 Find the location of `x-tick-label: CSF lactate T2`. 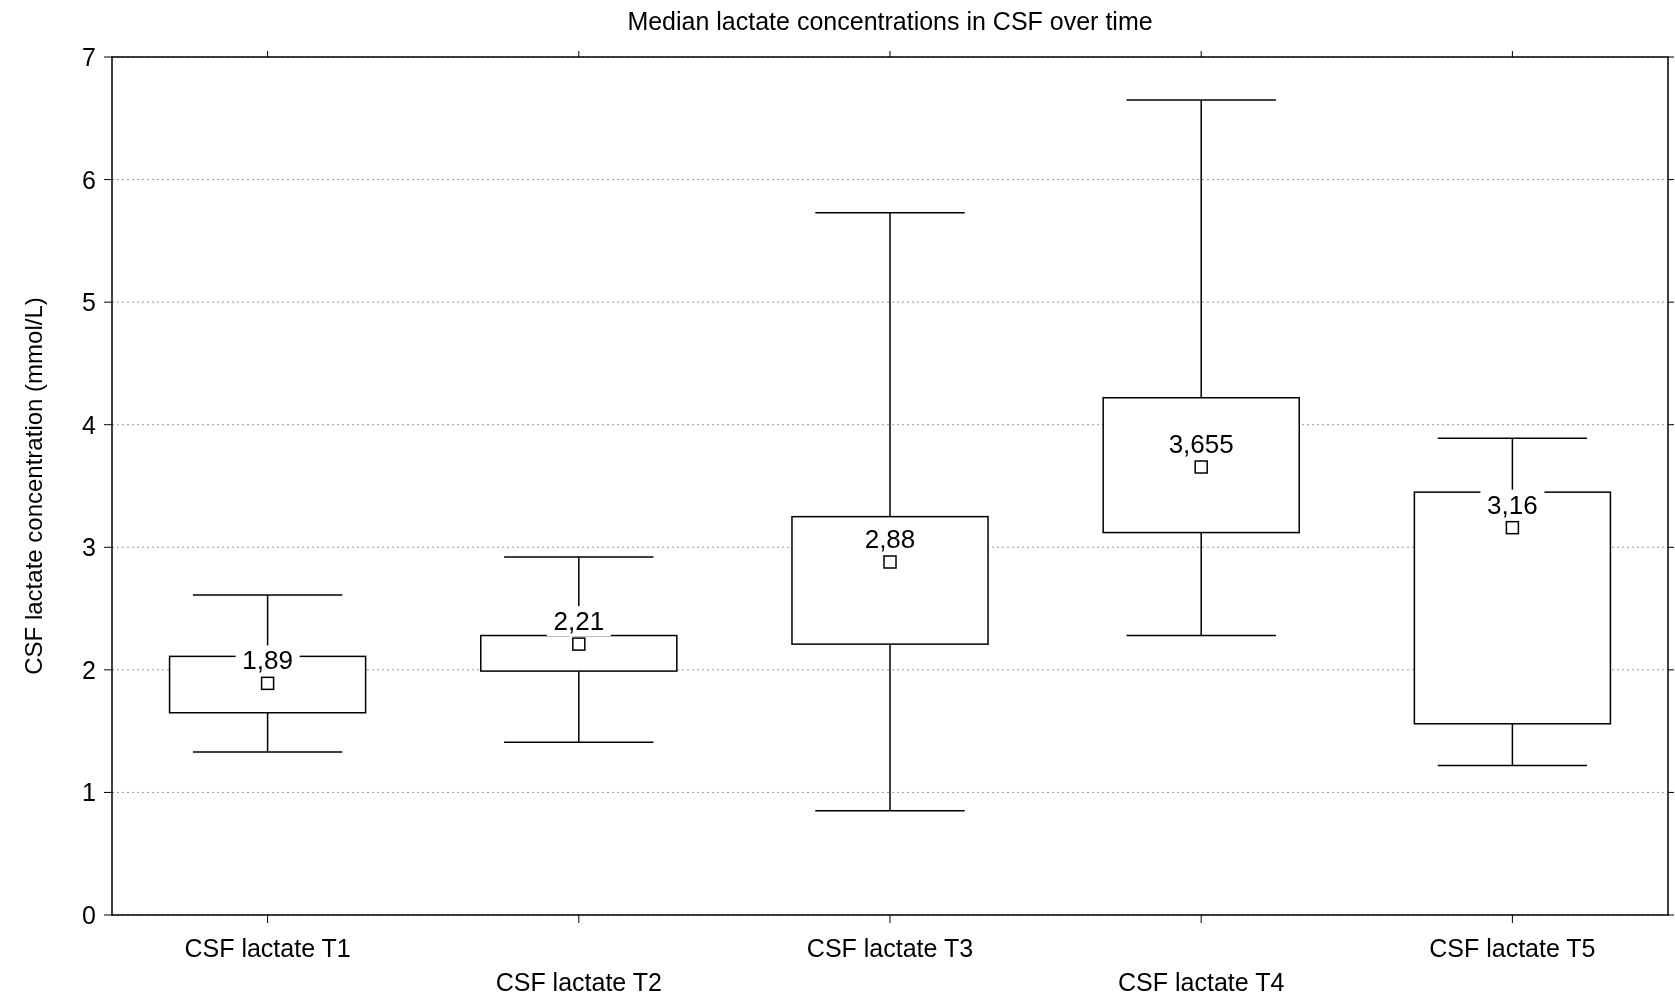

x-tick-label: CSF lactate T2 is located at coordinates (578, 981).